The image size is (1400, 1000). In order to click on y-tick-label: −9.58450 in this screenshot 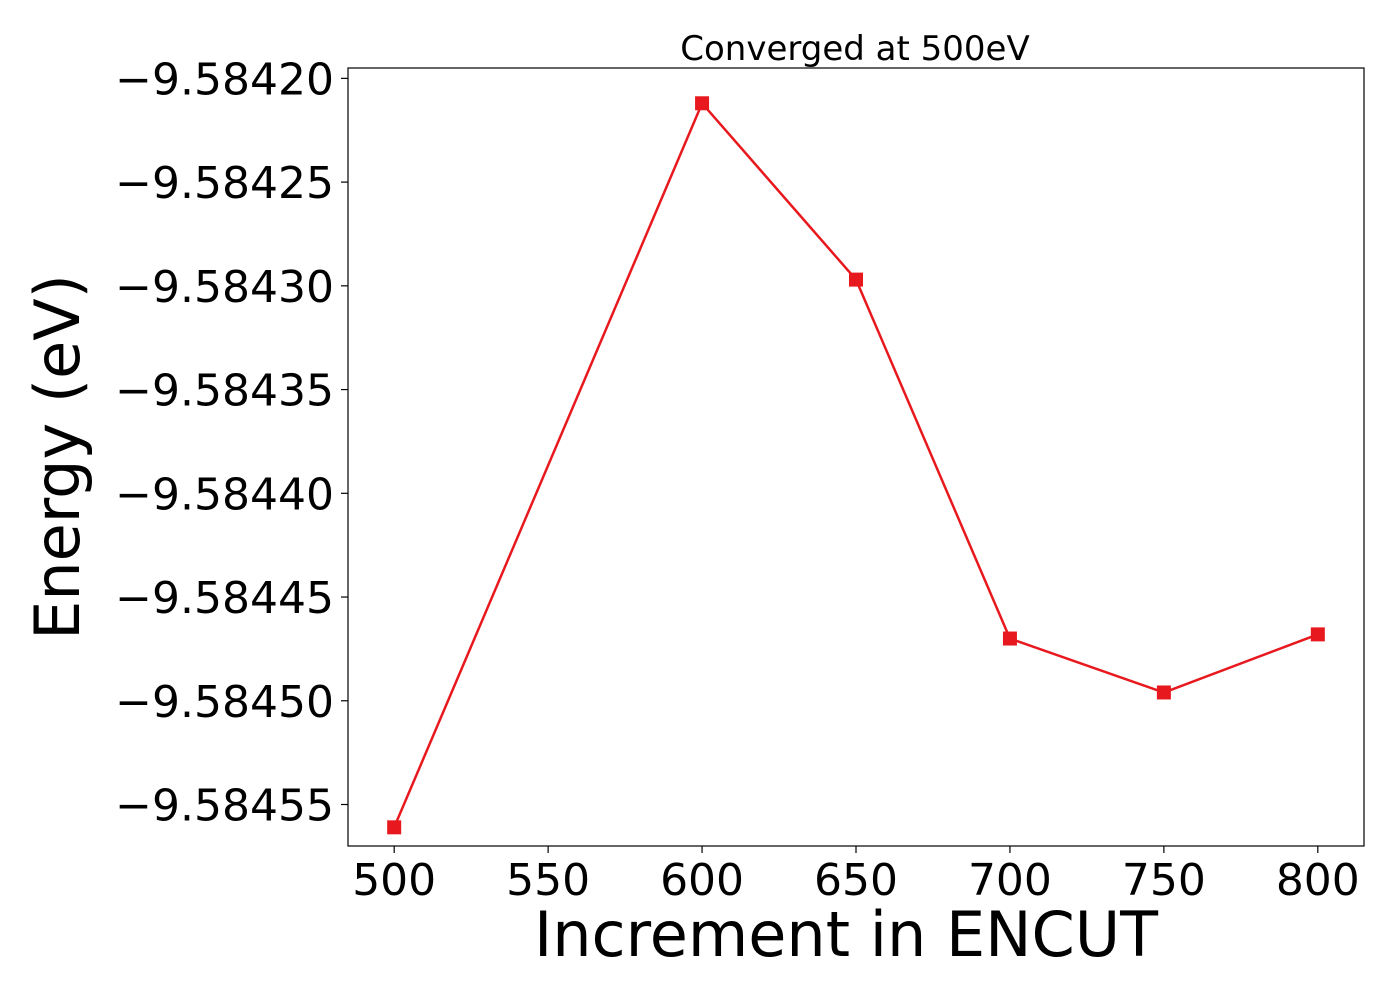, I will do `click(224, 702)`.